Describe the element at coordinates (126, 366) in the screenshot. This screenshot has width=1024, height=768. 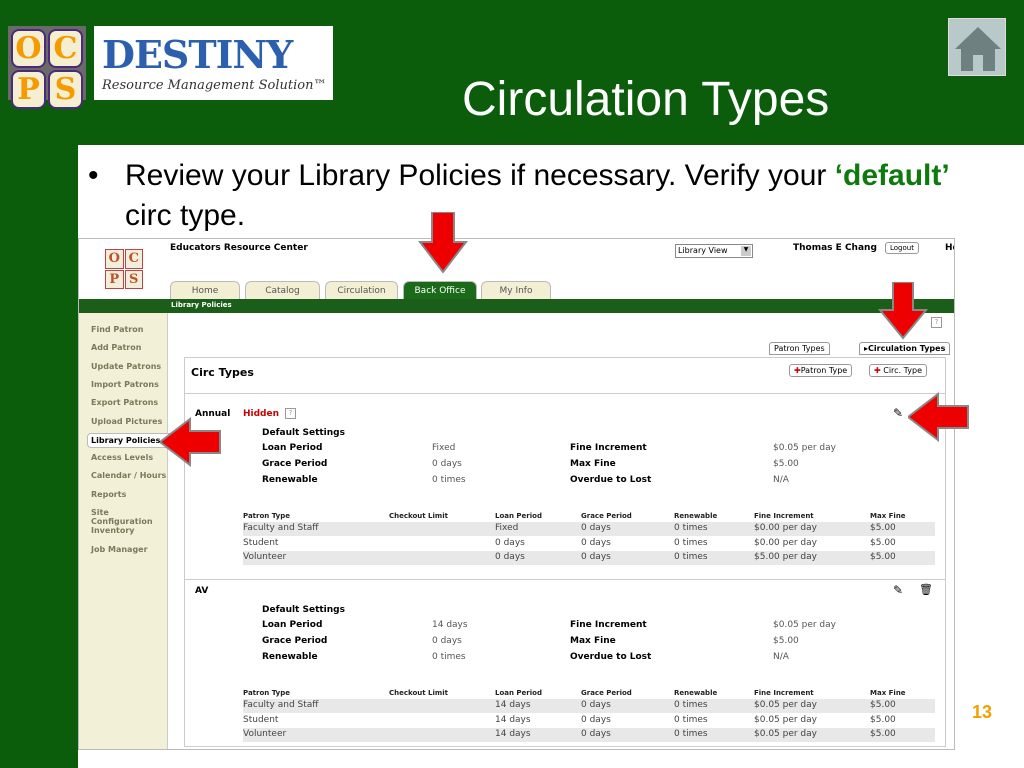
I see `sidebar-item-update-patrons: Update Patrons` at that location.